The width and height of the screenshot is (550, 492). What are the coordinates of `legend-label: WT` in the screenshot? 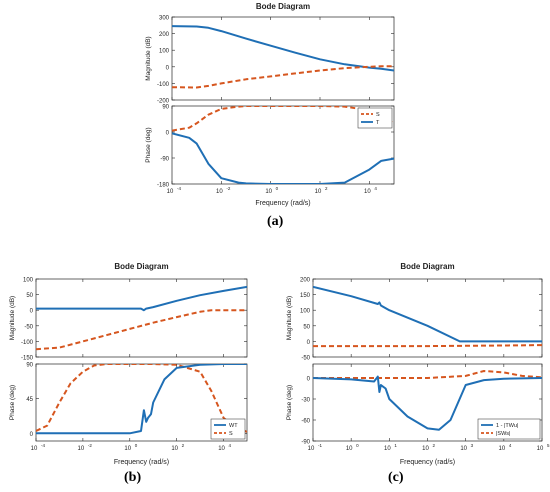 It's located at (233, 426).